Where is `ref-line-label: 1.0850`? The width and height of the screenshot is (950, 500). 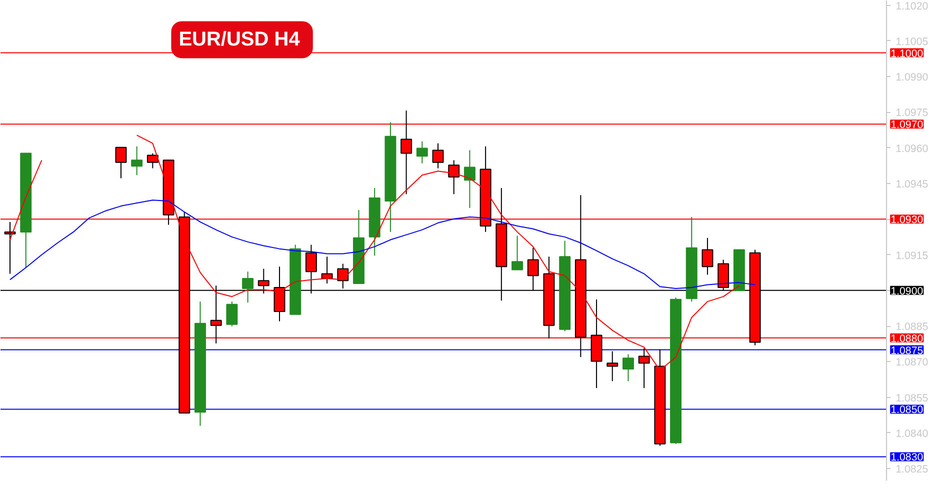
ref-line-label: 1.0850 is located at coordinates (907, 410).